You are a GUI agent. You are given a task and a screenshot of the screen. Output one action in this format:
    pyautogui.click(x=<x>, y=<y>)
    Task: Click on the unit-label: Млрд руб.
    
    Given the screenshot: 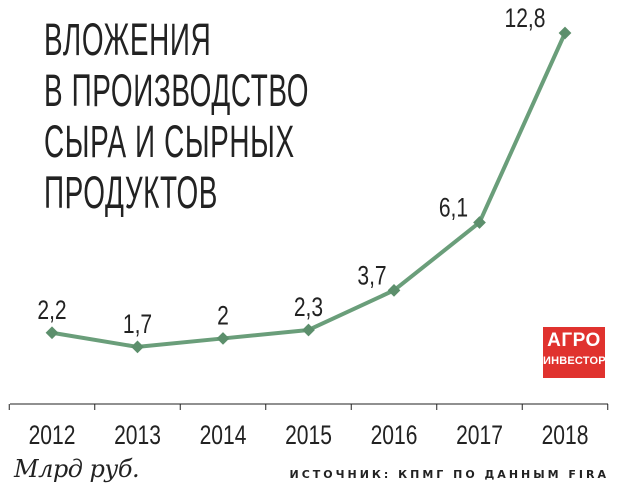 What is the action you would take?
    pyautogui.click(x=77, y=469)
    